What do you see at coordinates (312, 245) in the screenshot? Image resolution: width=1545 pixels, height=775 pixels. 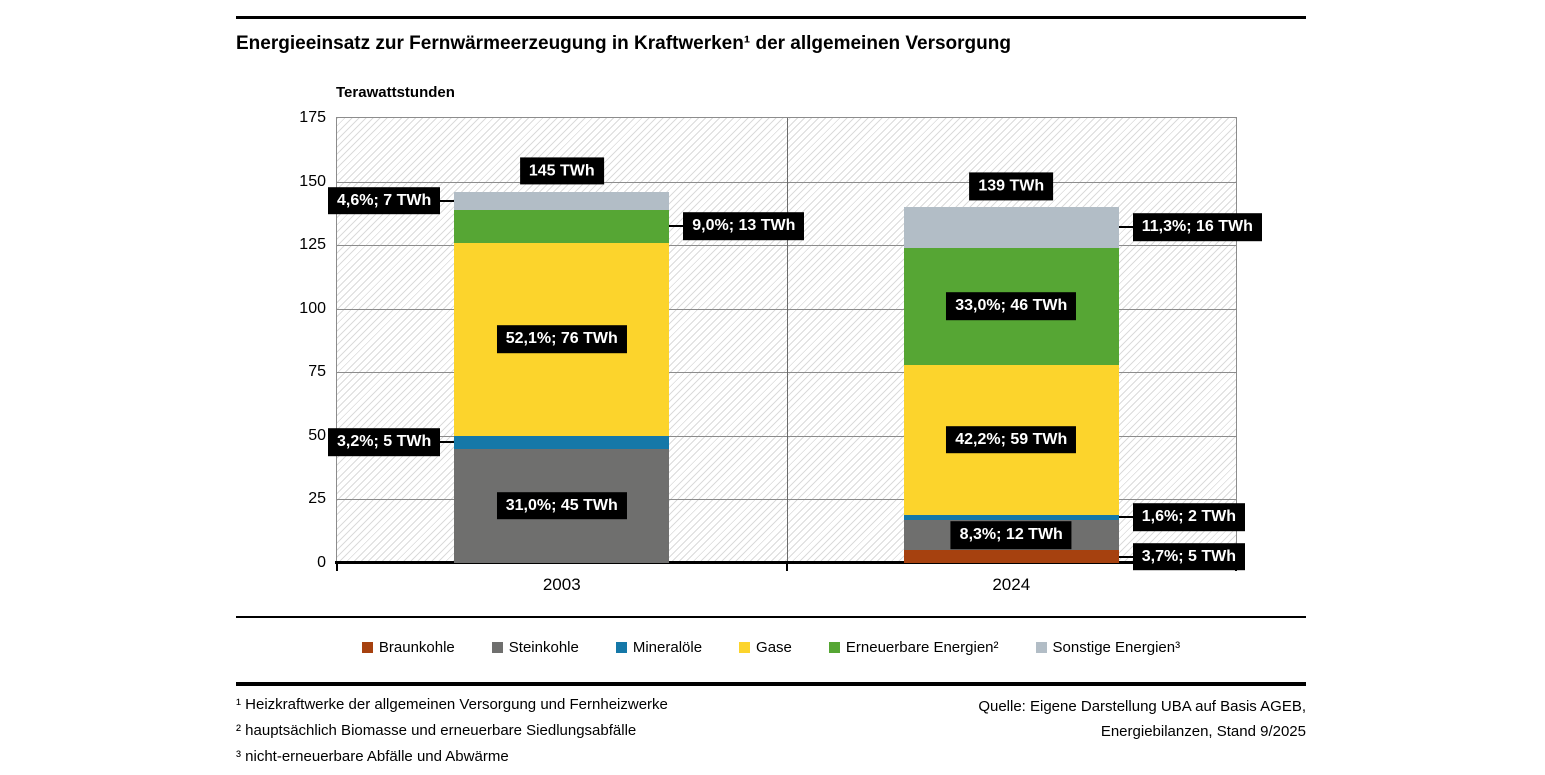 I see `y-axis-tick-label: 125` at bounding box center [312, 245].